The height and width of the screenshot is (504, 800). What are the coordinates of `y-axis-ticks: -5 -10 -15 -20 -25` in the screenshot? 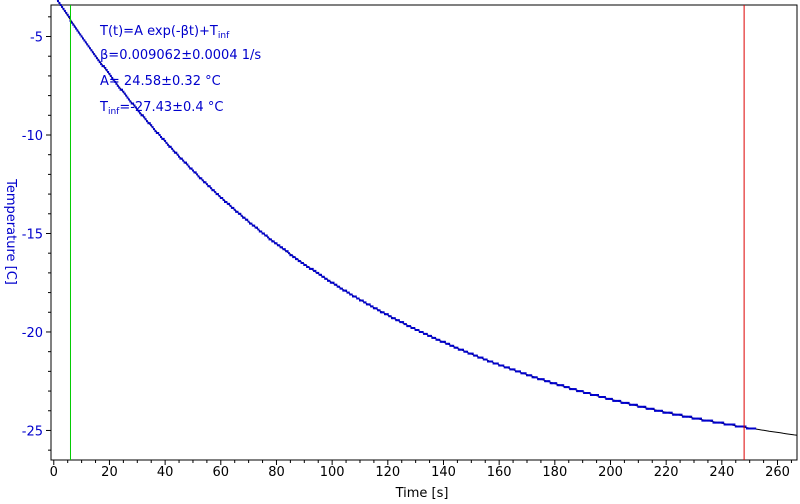 It's located at (36, 233).